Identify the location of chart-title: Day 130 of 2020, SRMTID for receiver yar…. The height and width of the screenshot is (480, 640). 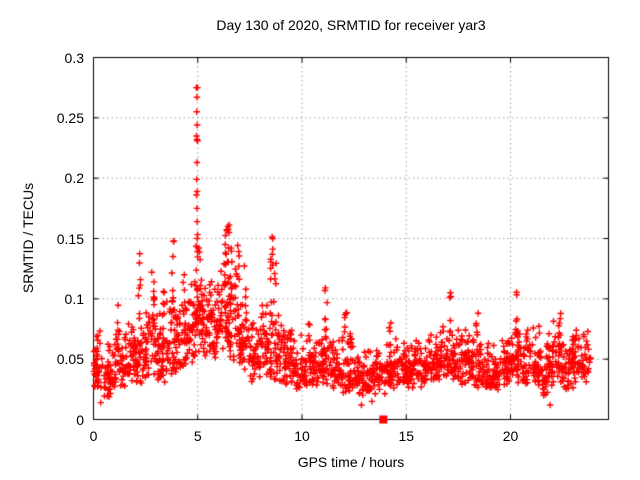
(351, 25).